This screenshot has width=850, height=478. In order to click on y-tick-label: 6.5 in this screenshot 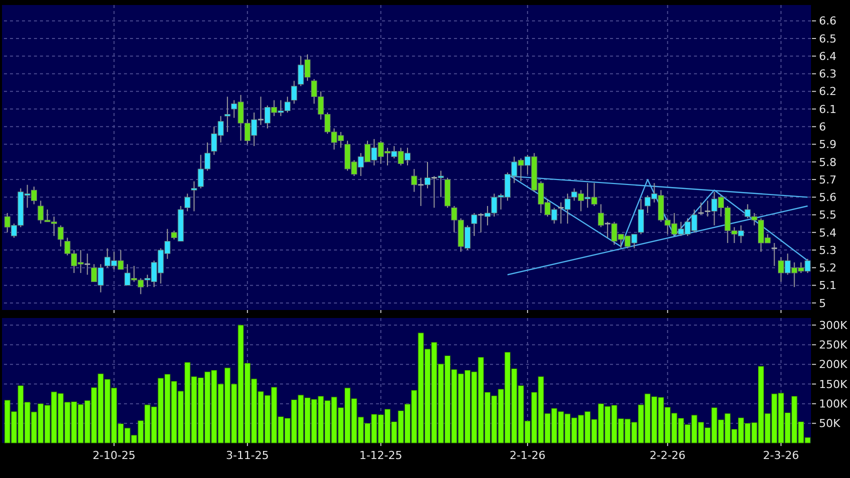, I will do `click(827, 39)`.